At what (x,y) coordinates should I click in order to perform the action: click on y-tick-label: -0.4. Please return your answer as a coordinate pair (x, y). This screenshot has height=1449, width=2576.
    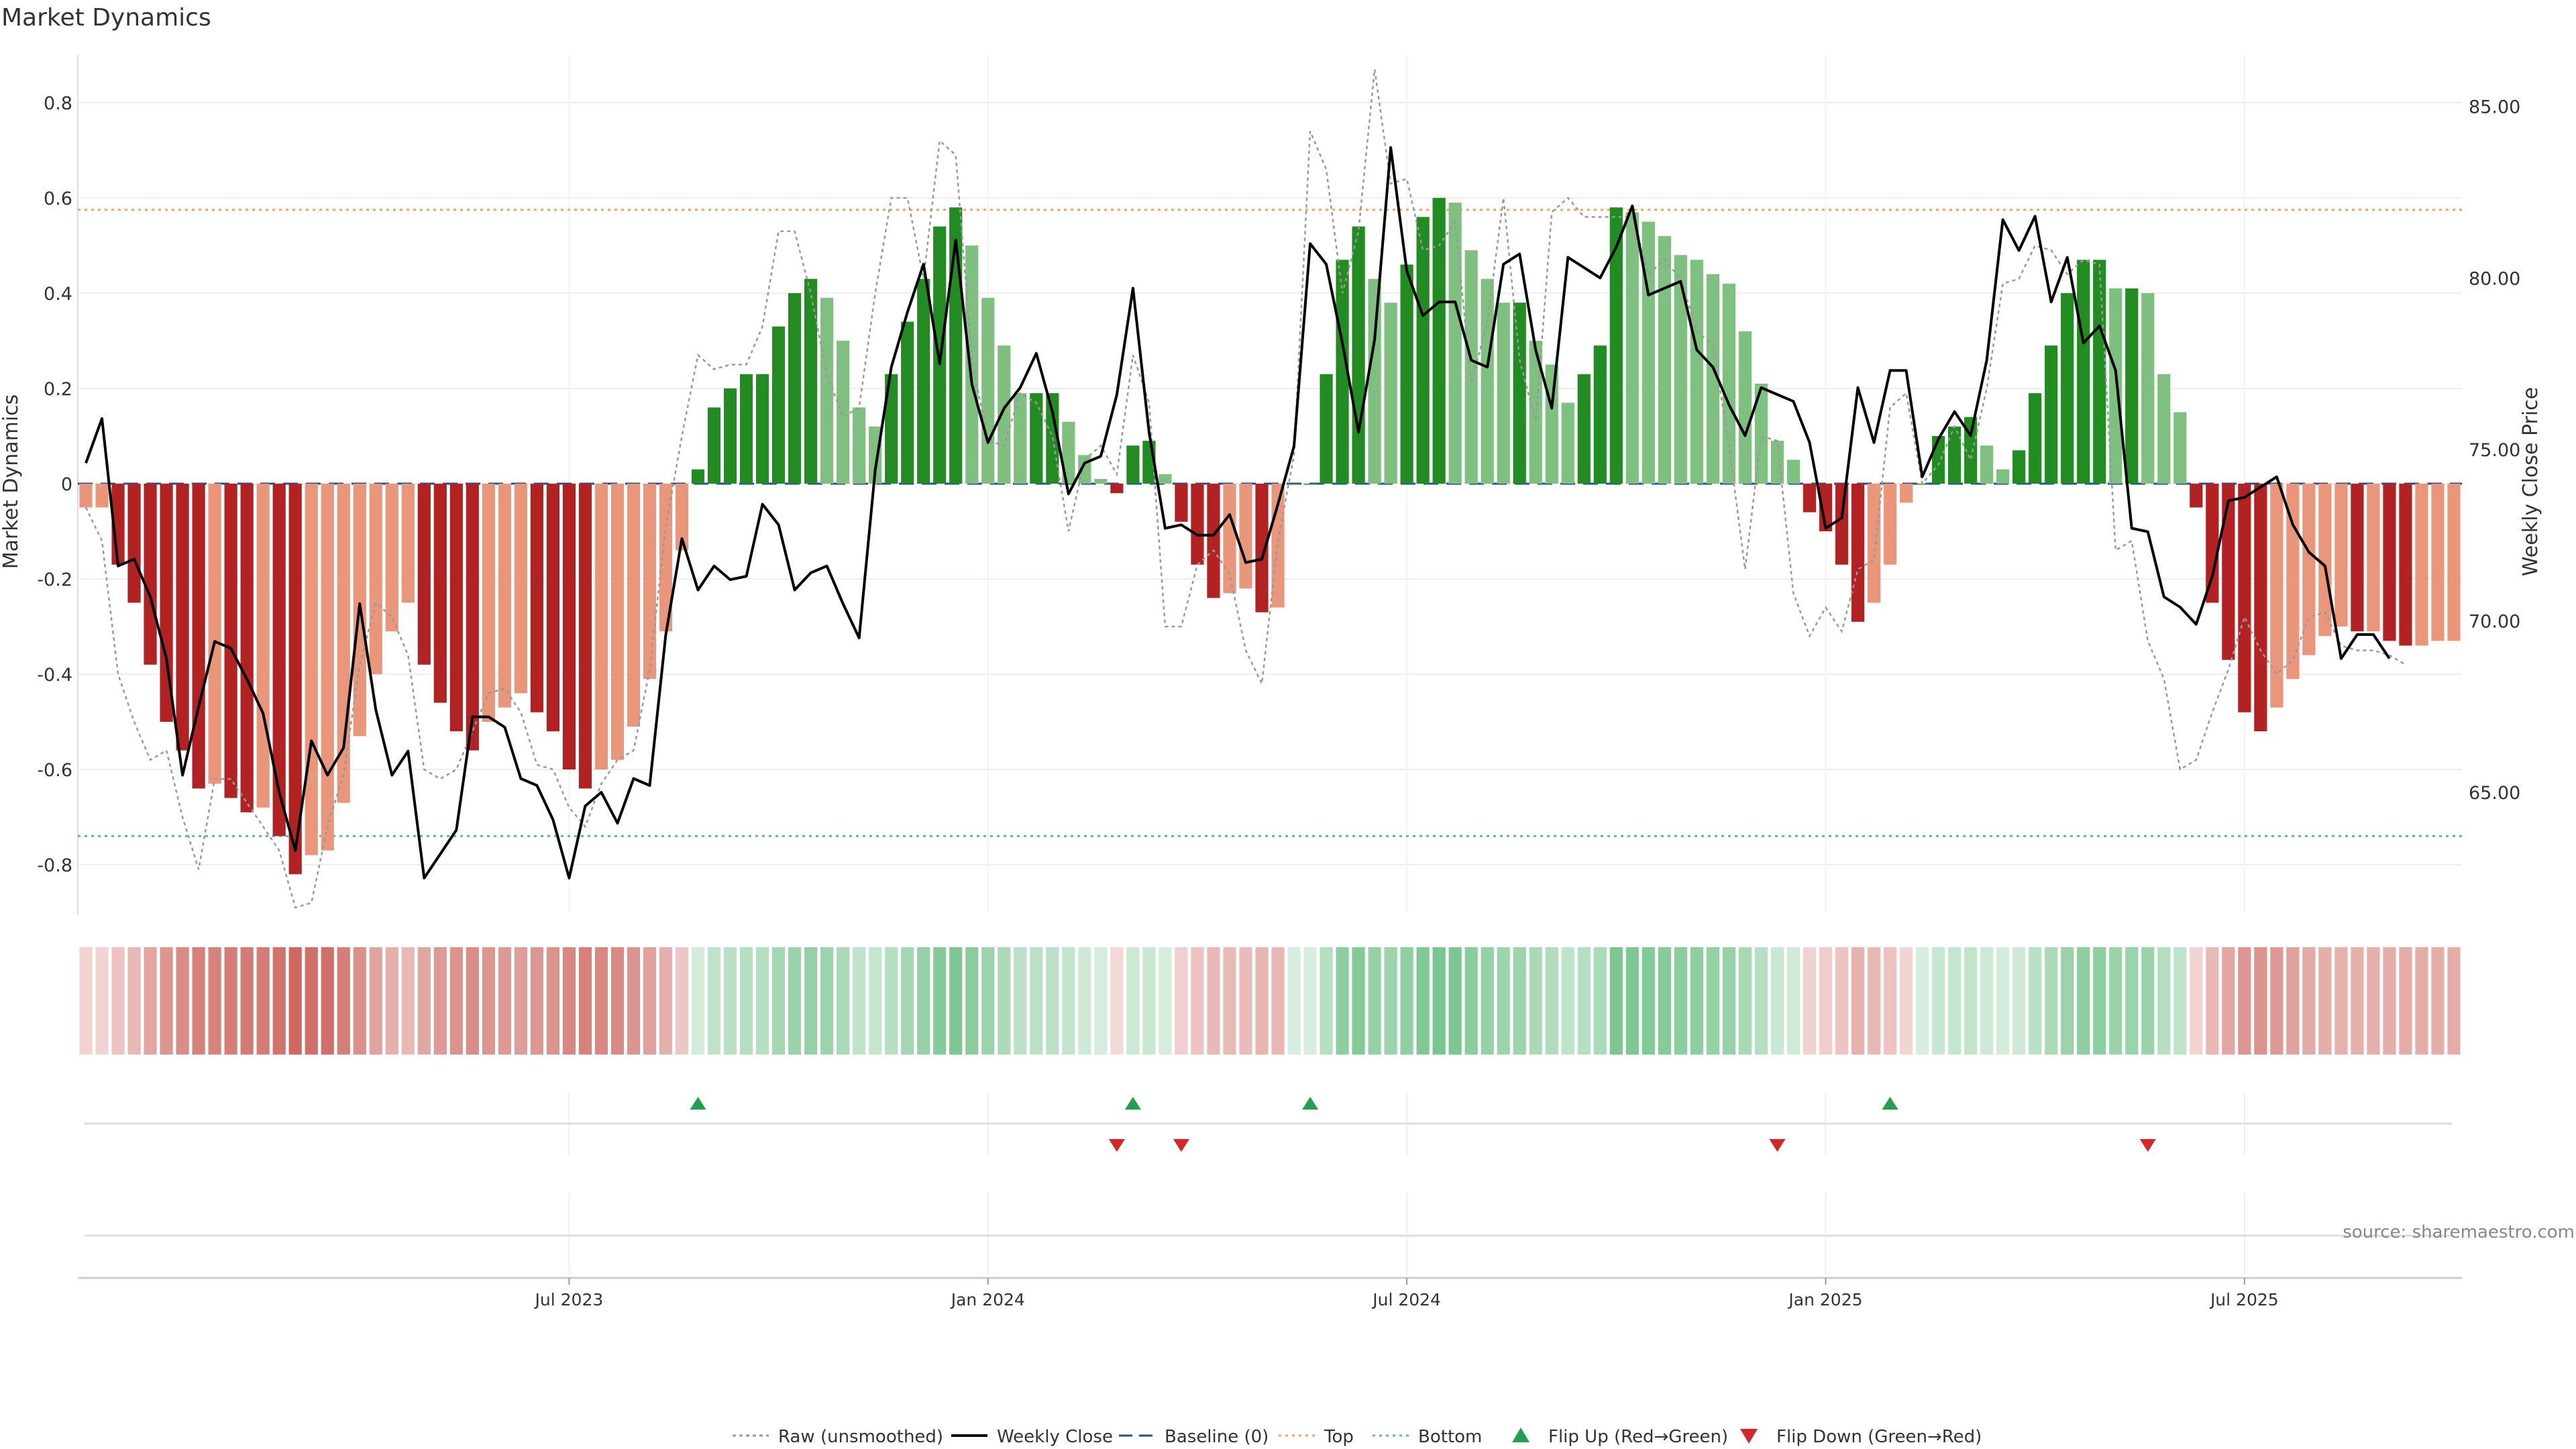
    Looking at the image, I should click on (54, 675).